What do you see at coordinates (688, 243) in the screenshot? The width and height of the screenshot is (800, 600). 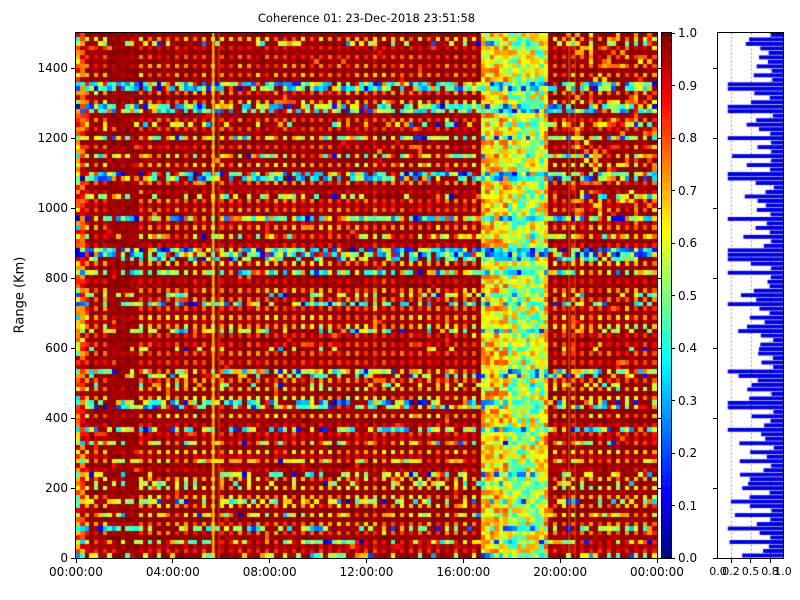 I see `colorbar-tick-label: 0.6` at bounding box center [688, 243].